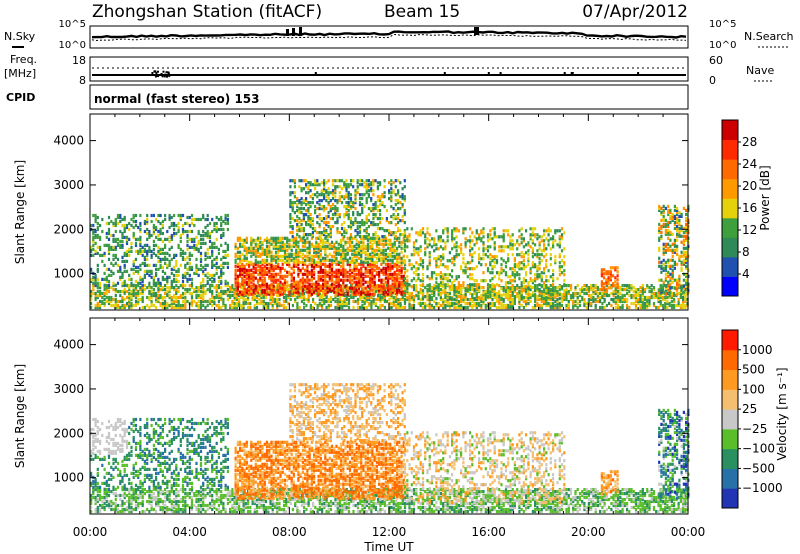  I want to click on noise-line, so click(389, 34).